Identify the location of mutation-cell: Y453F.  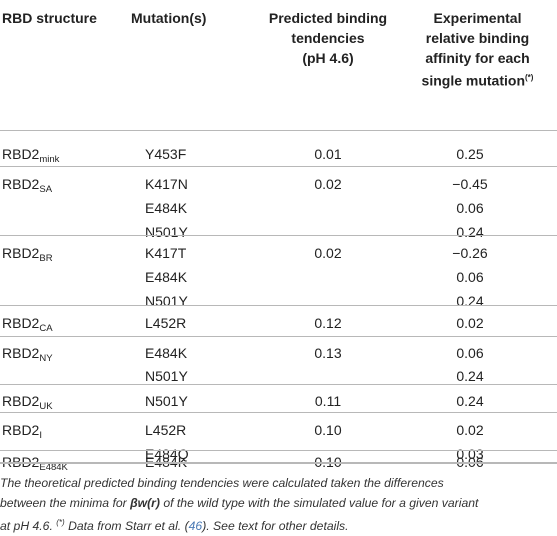
(166, 154).